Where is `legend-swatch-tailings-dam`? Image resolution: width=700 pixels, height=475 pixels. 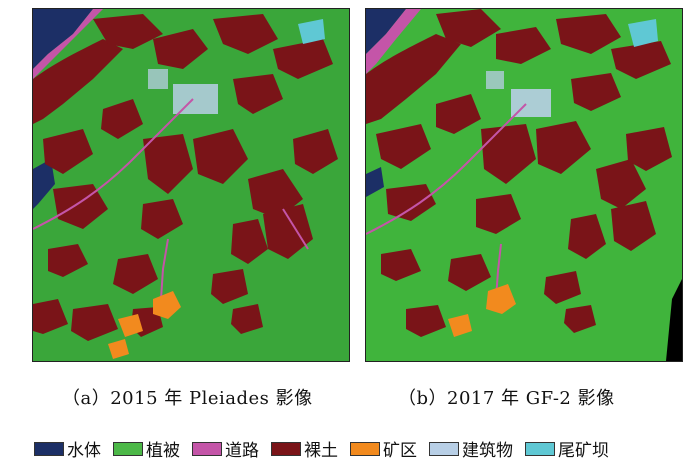 legend-swatch-tailings-dam is located at coordinates (540, 448).